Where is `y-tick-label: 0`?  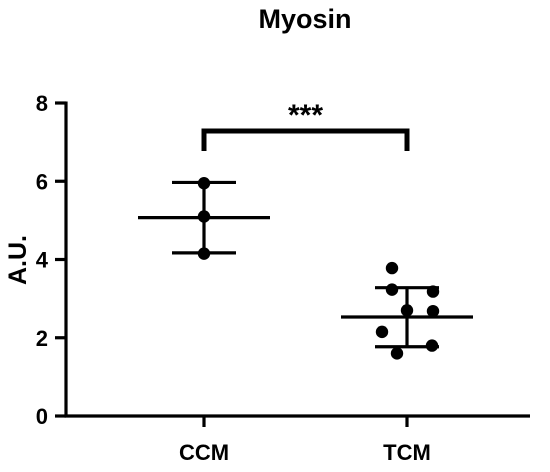 y-tick-label: 0 is located at coordinates (42, 416).